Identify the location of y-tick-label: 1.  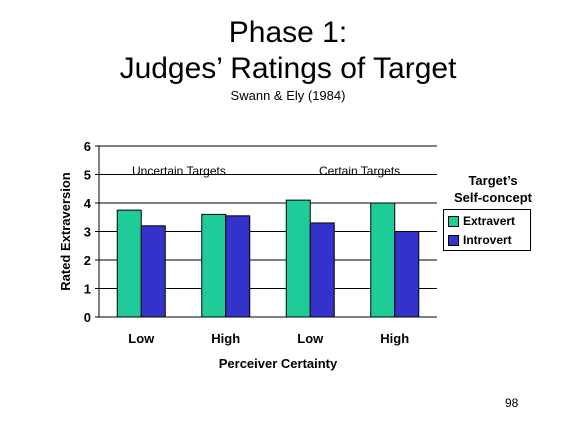
(87, 289).